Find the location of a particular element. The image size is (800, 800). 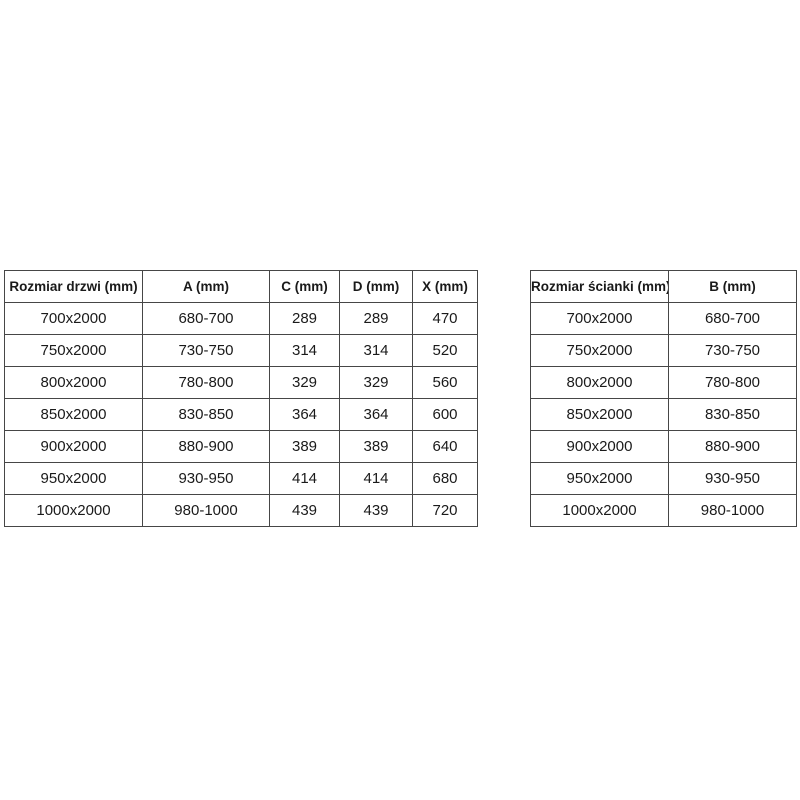

table-row: 700x2000 680-700 289 289 470 is located at coordinates (241, 318).